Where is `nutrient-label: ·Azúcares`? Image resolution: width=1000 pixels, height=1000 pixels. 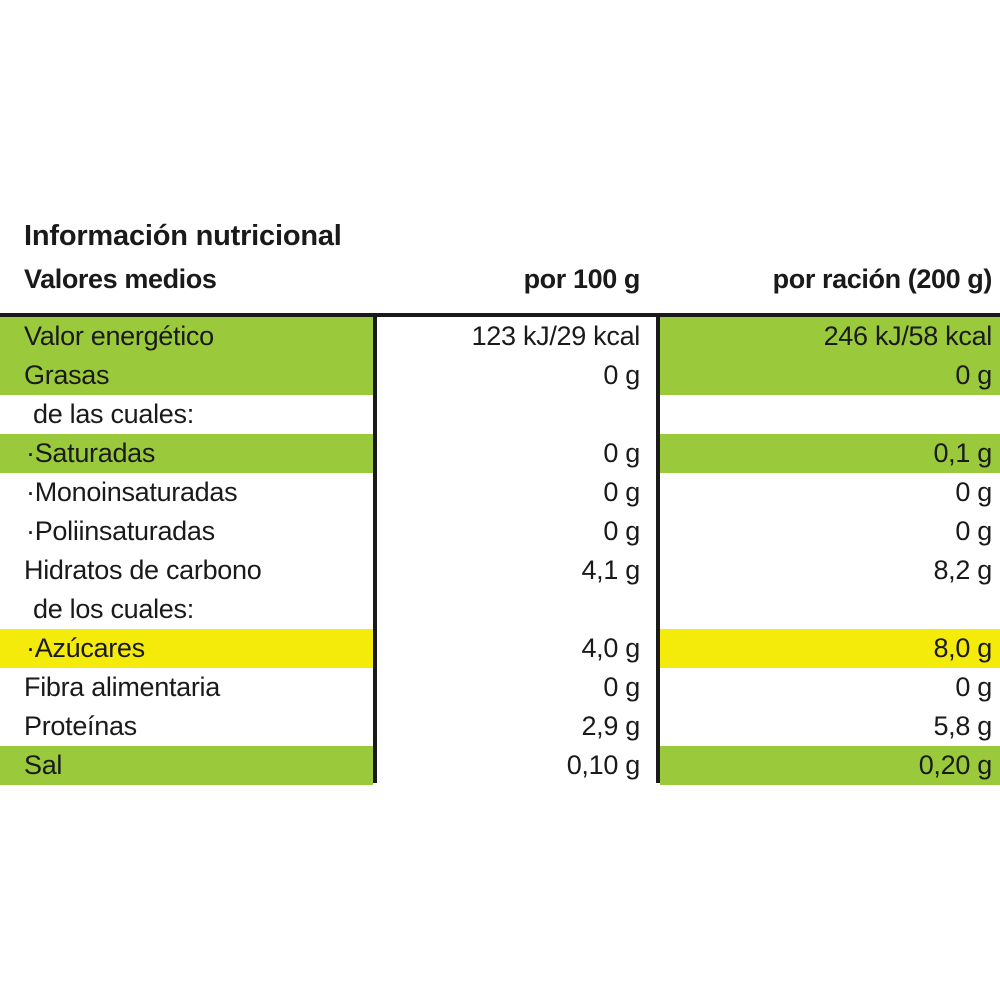 nutrient-label: ·Azúcares is located at coordinates (85, 648).